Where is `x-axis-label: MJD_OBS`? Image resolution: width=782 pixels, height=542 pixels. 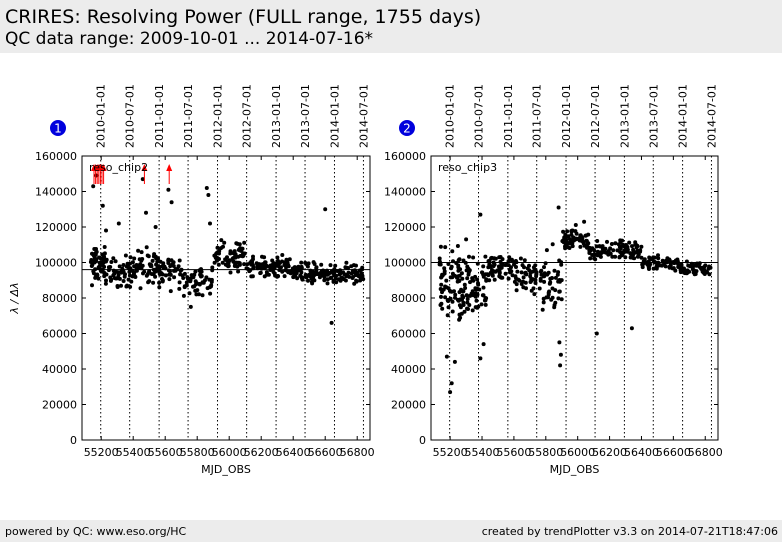 x-axis-label: MJD_OBS is located at coordinates (226, 469).